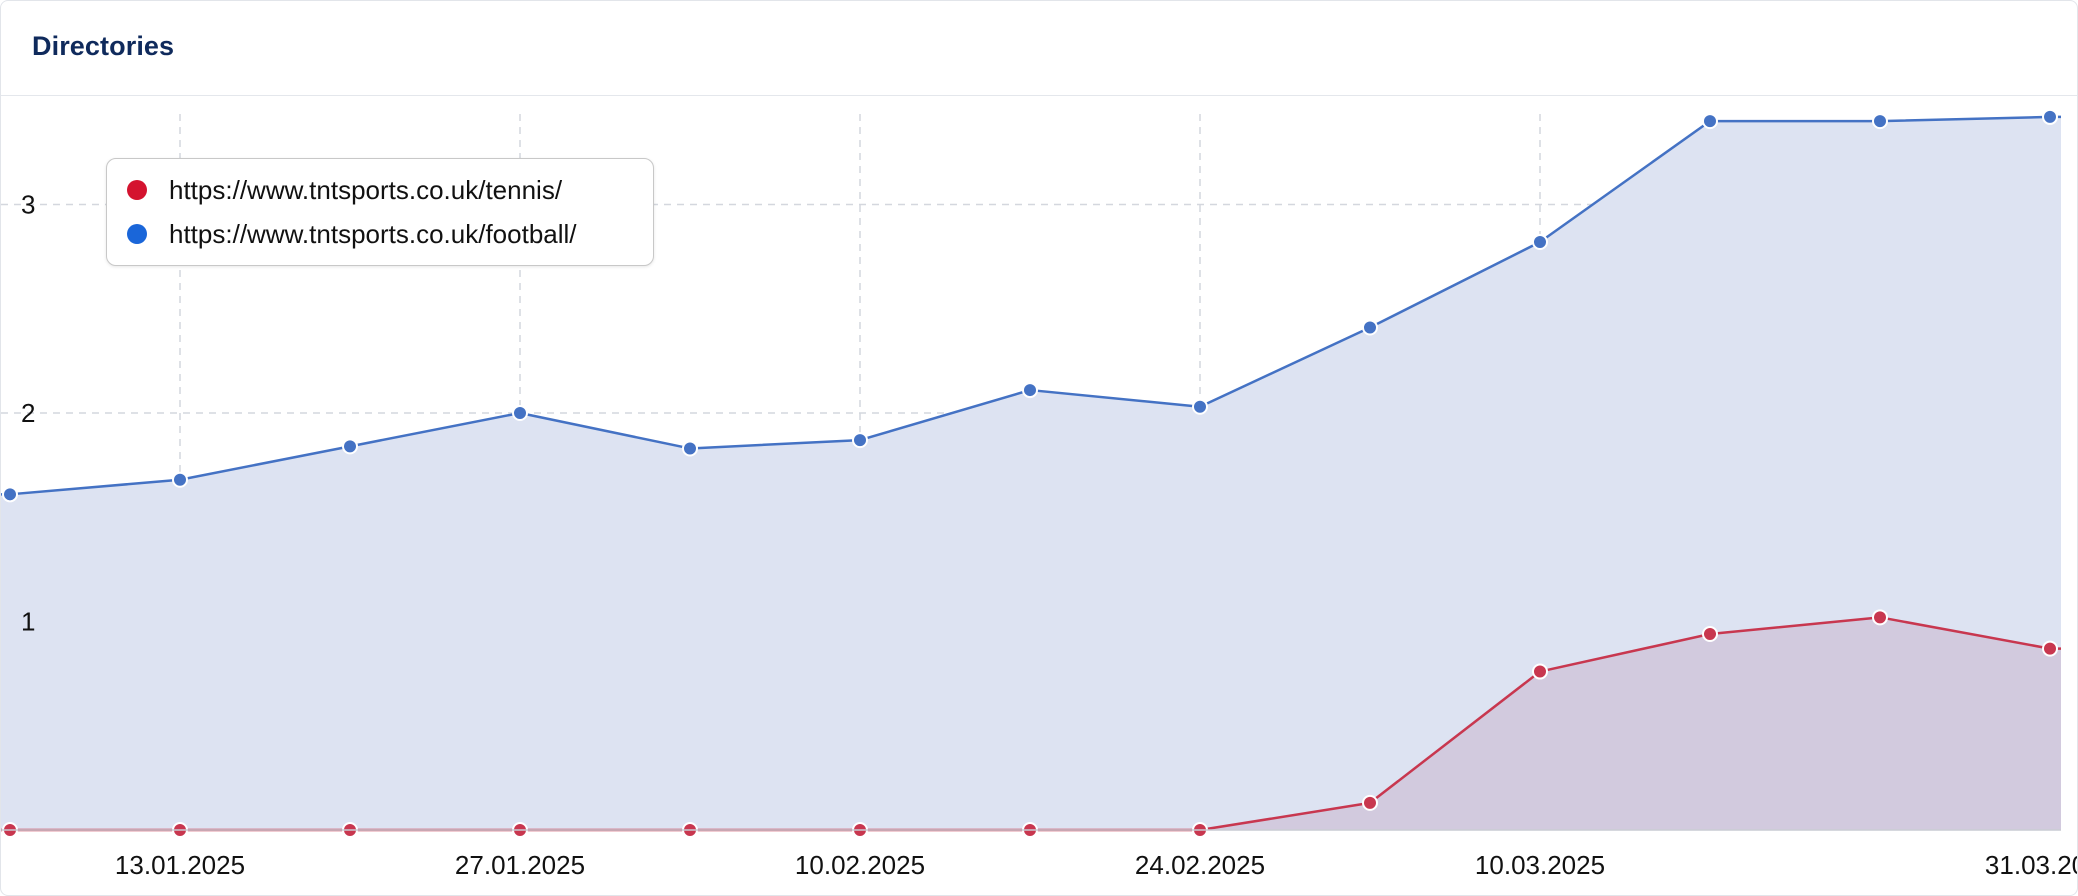 This screenshot has width=2078, height=896. I want to click on x-tick-label-13.01.2025: 13.01.2025, so click(180, 865).